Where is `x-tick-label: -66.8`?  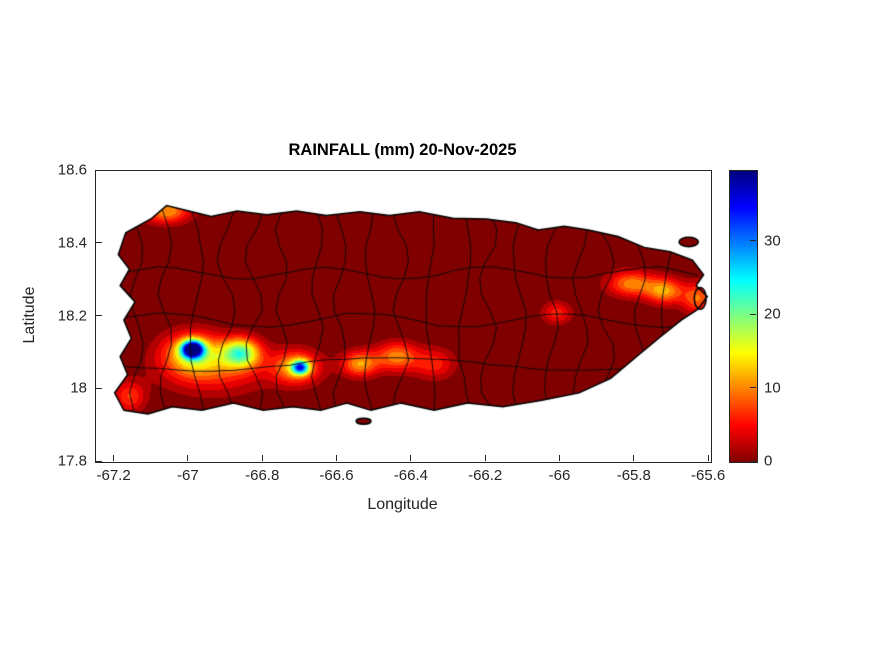
x-tick-label: -66.8 is located at coordinates (262, 475).